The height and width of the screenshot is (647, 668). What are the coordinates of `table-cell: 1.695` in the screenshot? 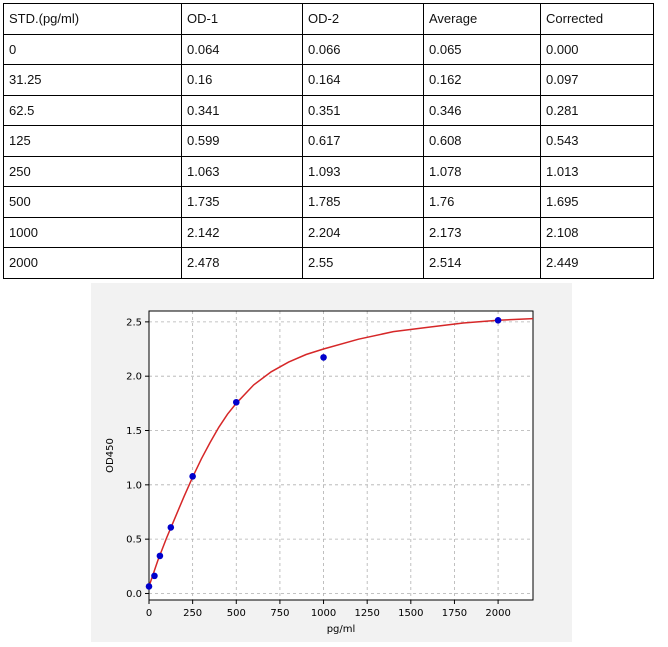 It's located at (597, 202).